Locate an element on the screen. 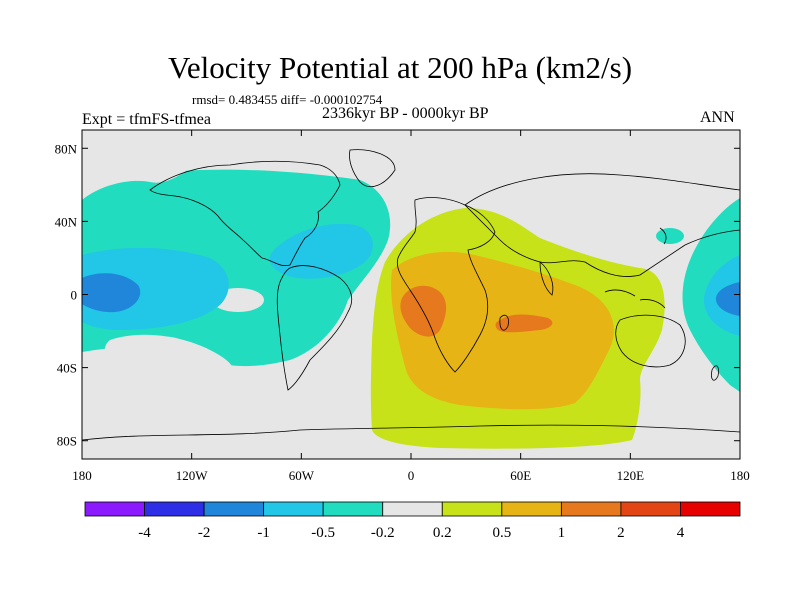 Image resolution: width=800 pixels, height=600 pixels. region-pos-1-madagascar is located at coordinates (524, 323).